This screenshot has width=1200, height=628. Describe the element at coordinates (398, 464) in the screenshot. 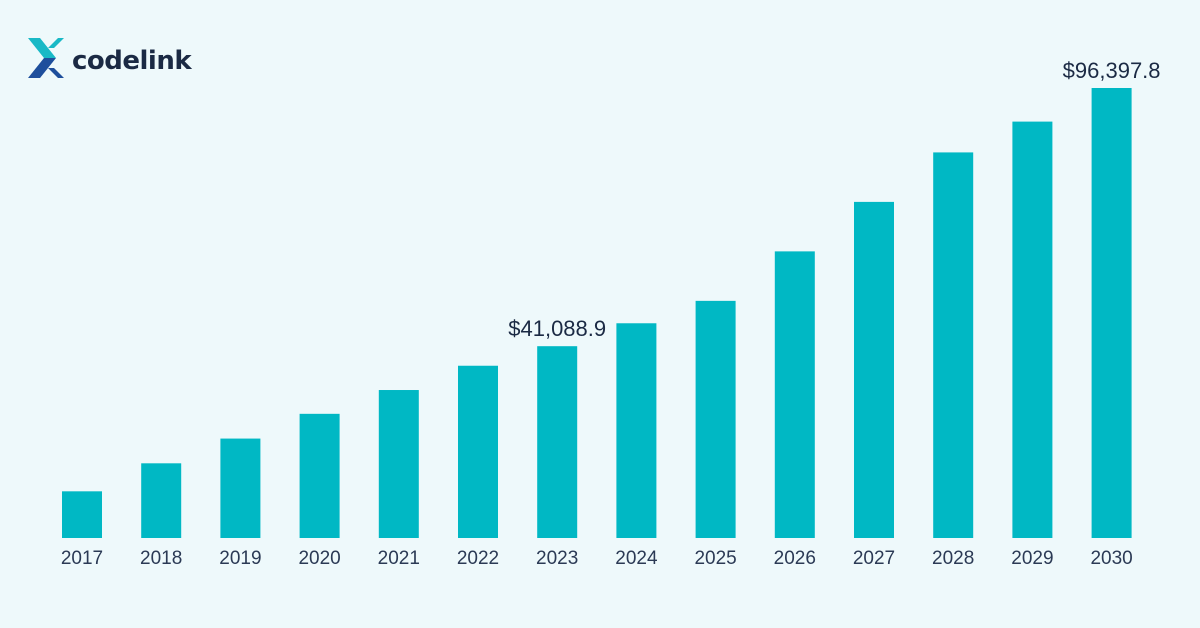

I see `bar-2021` at that location.